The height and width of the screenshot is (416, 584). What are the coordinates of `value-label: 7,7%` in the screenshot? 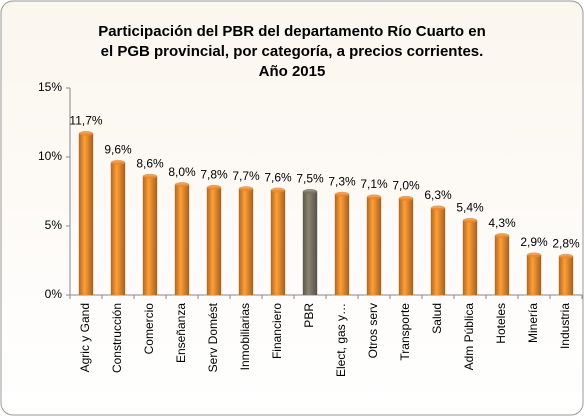 It's located at (246, 176).